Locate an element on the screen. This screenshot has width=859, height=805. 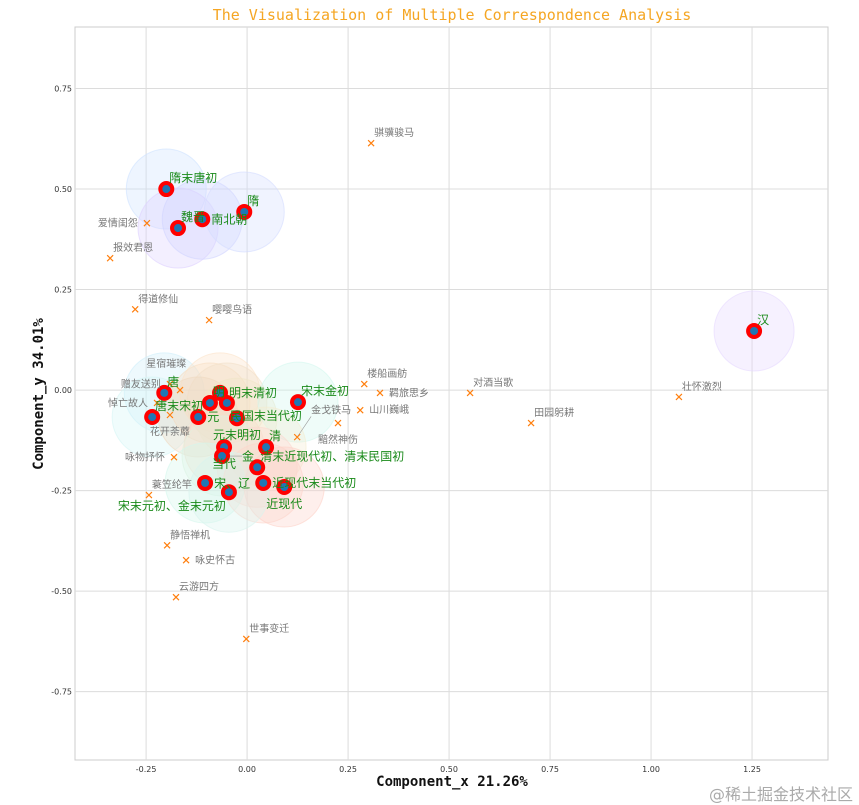
y-tick-label: 0.00 is located at coordinates (63, 390).